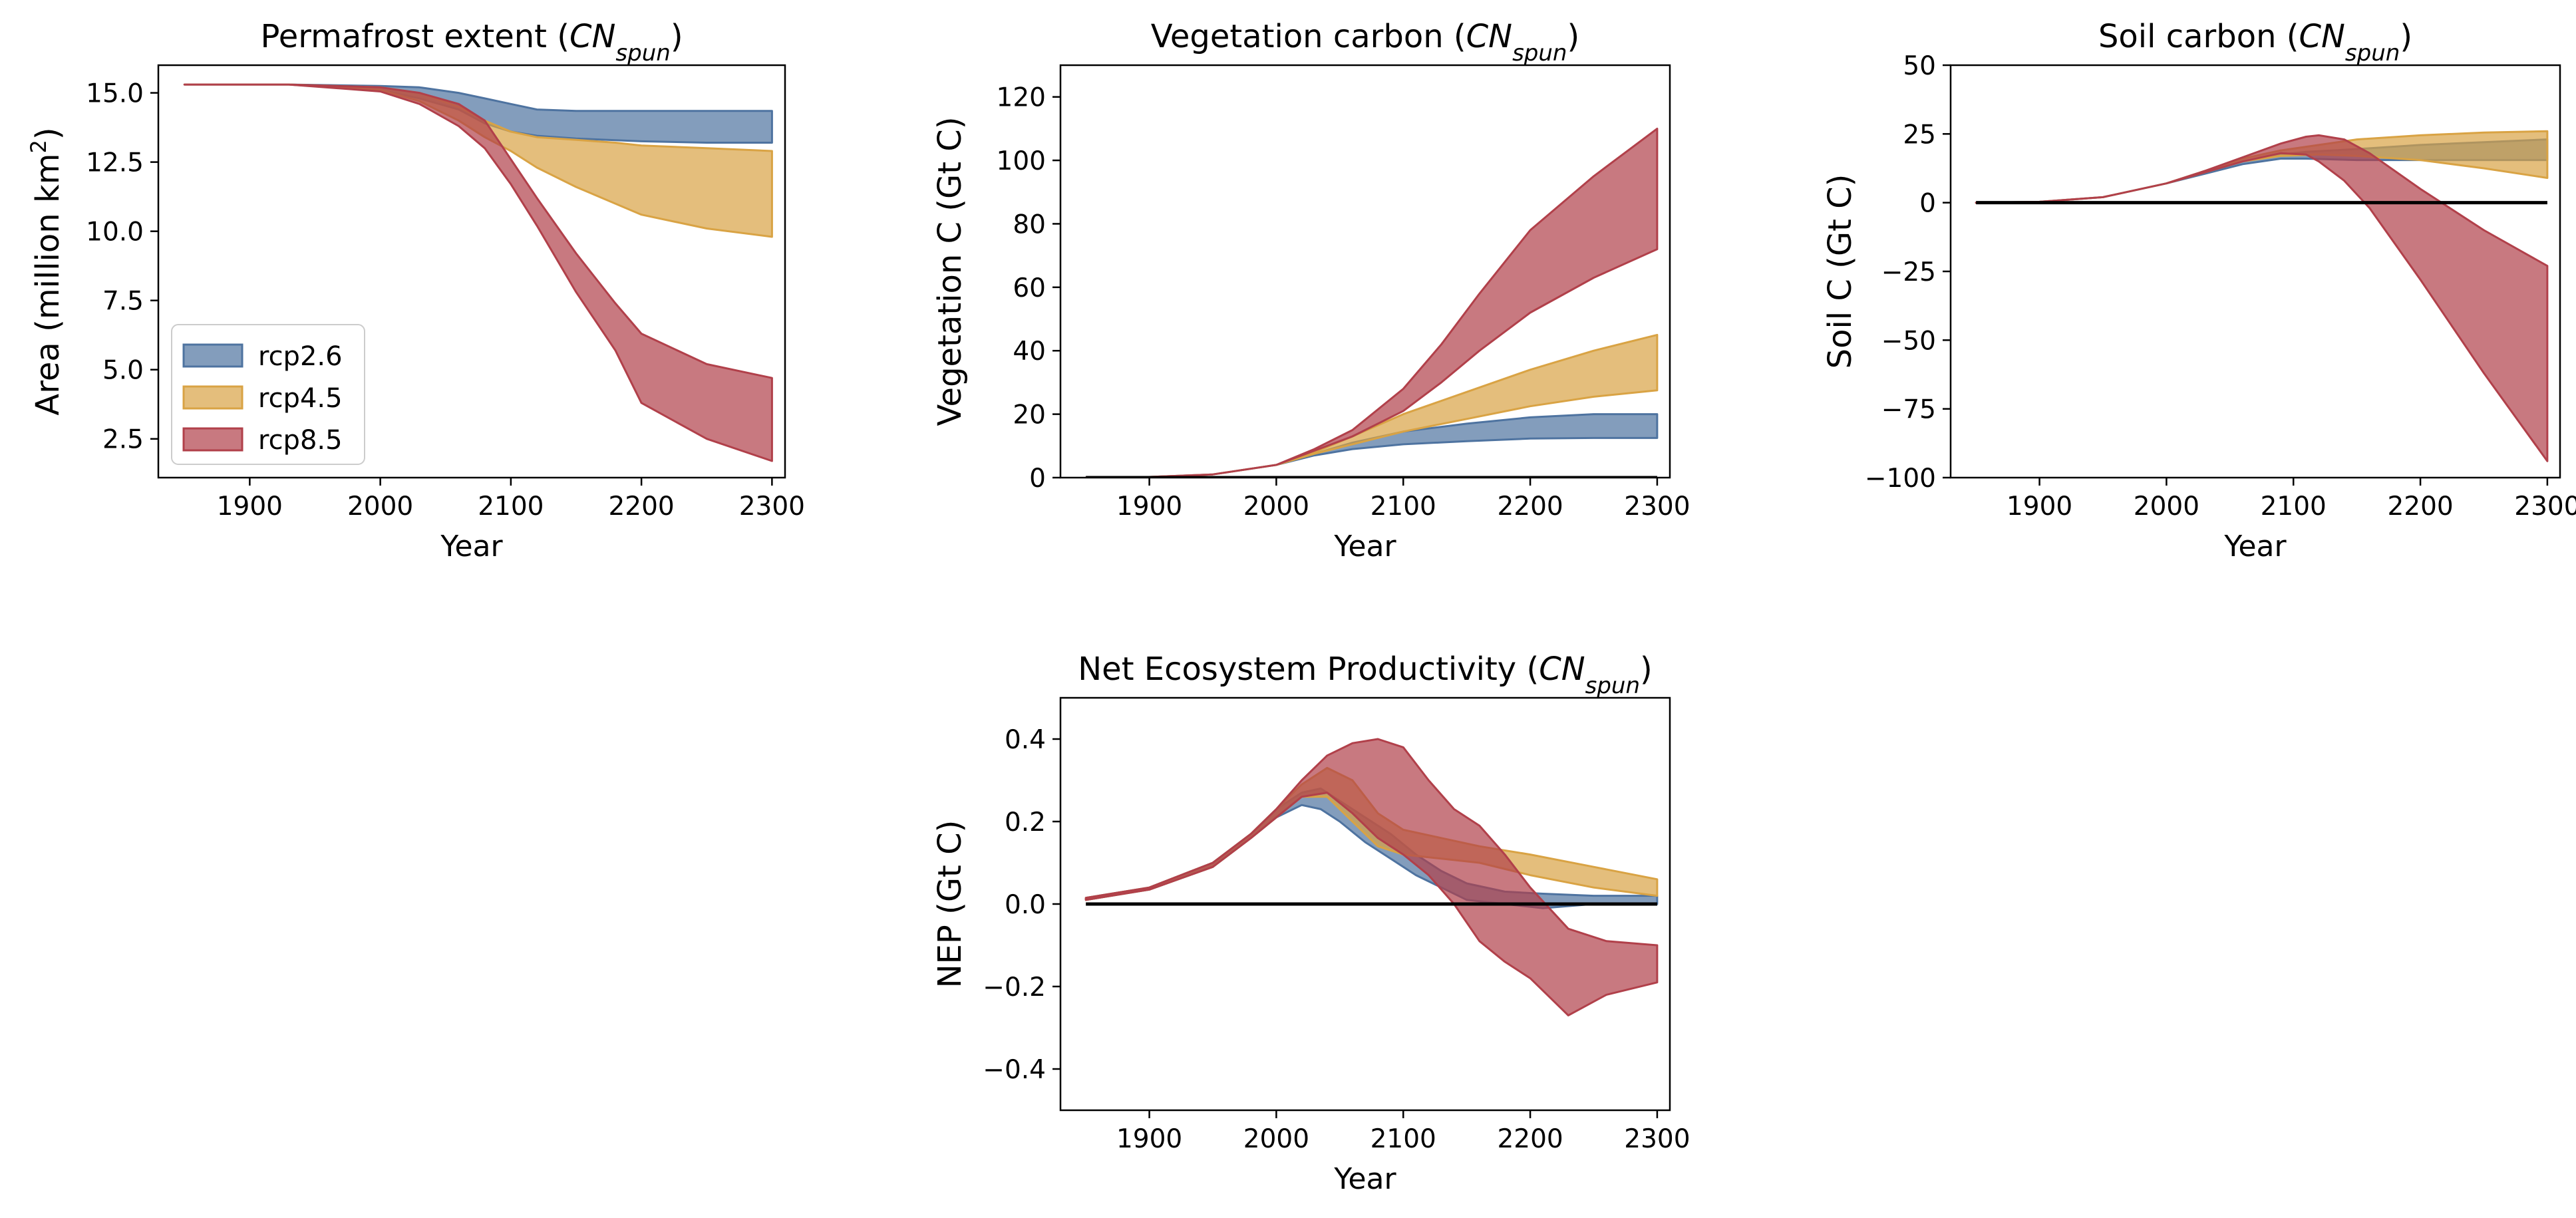  I want to click on y-axis-label: Vegetation C (Gt C), so click(950, 271).